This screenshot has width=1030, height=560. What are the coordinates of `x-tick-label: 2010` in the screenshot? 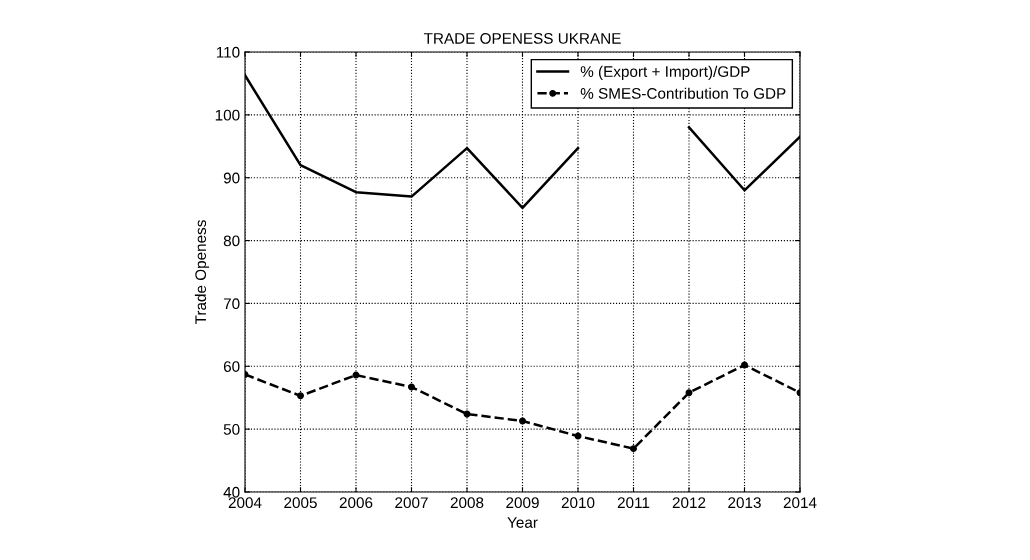 It's located at (578, 503).